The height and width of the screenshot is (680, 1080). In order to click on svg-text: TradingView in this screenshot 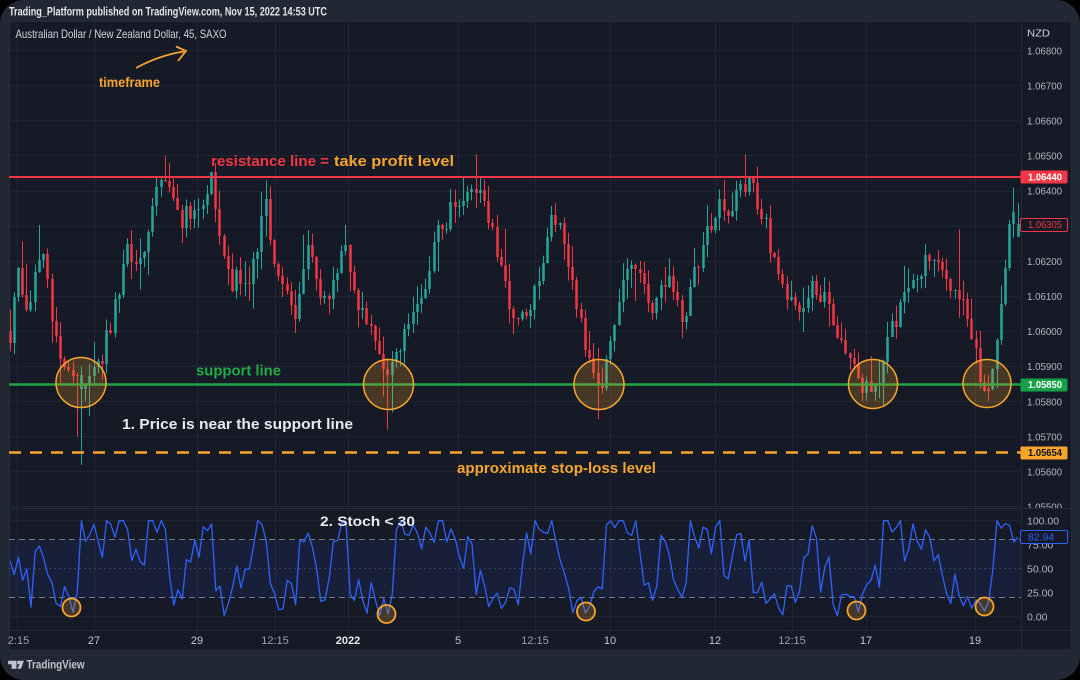, I will do `click(56, 666)`.